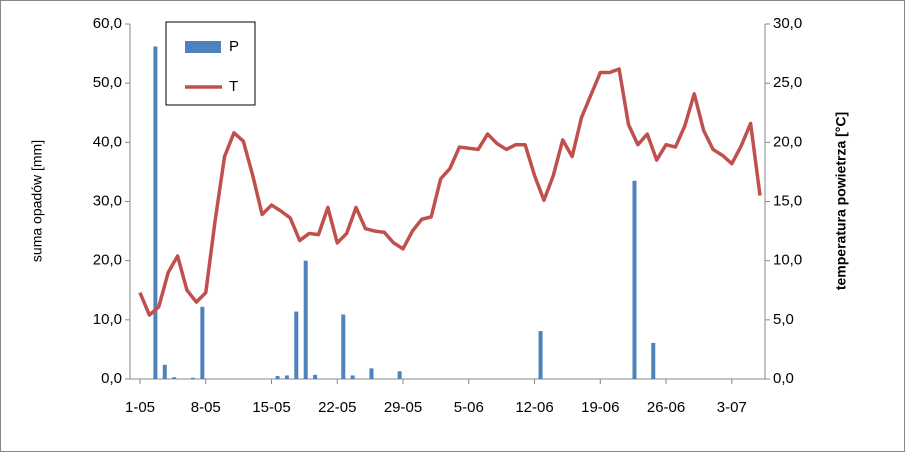 Image resolution: width=905 pixels, height=452 pixels. Describe the element at coordinates (140, 407) in the screenshot. I see `x-tick-label: 1-05` at that location.